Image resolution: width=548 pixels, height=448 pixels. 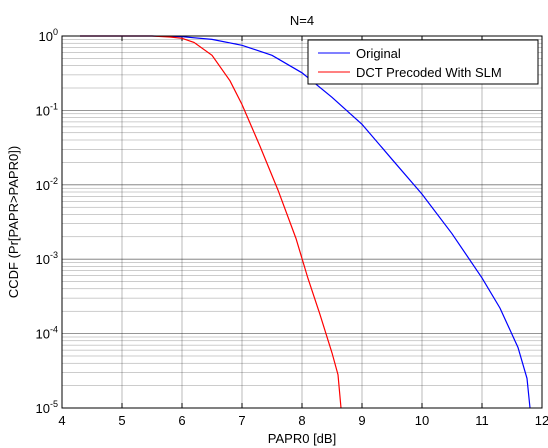 I want to click on y-tick-label: 10⁻⁴, so click(x=47, y=333).